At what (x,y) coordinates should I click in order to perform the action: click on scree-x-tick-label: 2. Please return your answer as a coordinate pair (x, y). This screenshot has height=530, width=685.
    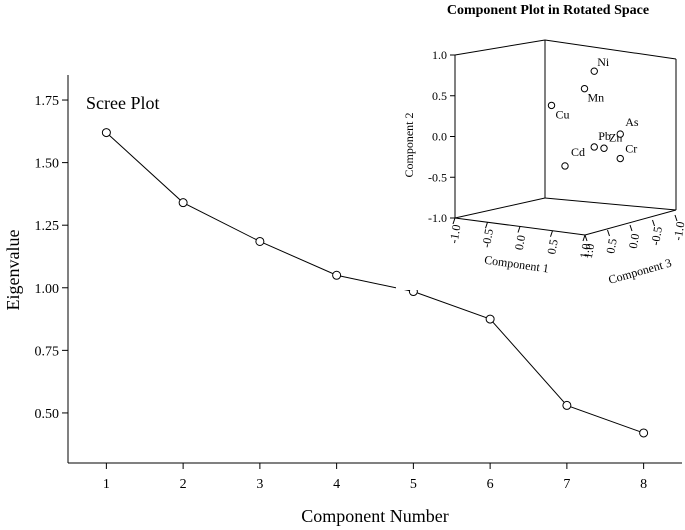
    Looking at the image, I should click on (183, 484).